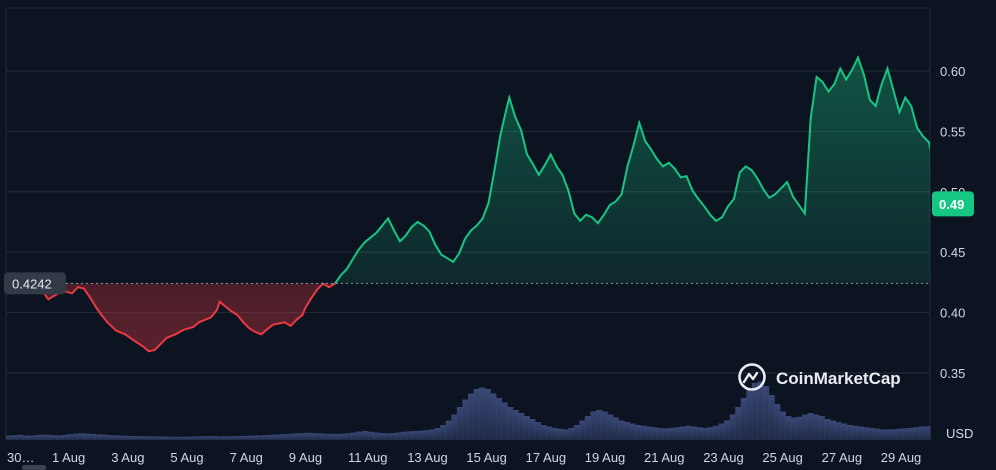  I want to click on price-area-below, so click(189, 317).